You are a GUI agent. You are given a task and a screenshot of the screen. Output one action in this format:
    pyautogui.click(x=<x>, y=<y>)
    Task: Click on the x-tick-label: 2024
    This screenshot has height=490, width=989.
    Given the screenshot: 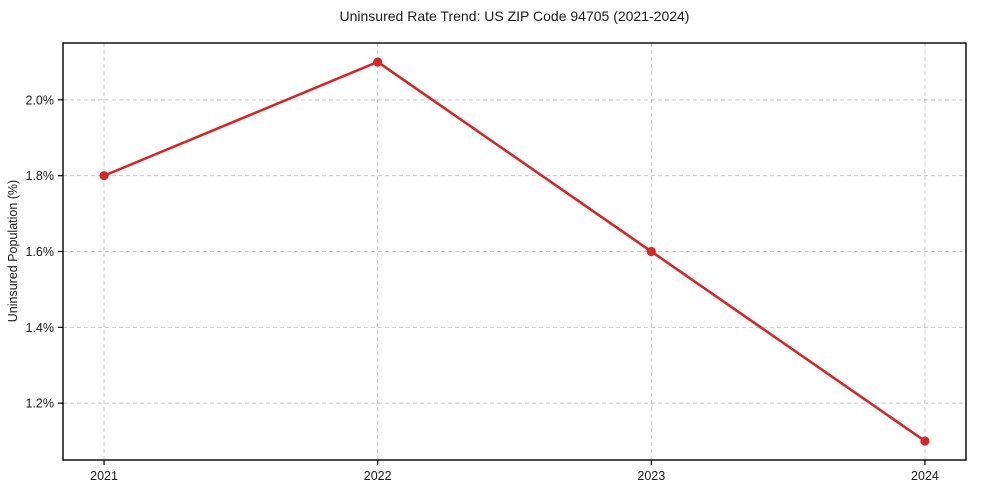 What is the action you would take?
    pyautogui.click(x=925, y=476)
    